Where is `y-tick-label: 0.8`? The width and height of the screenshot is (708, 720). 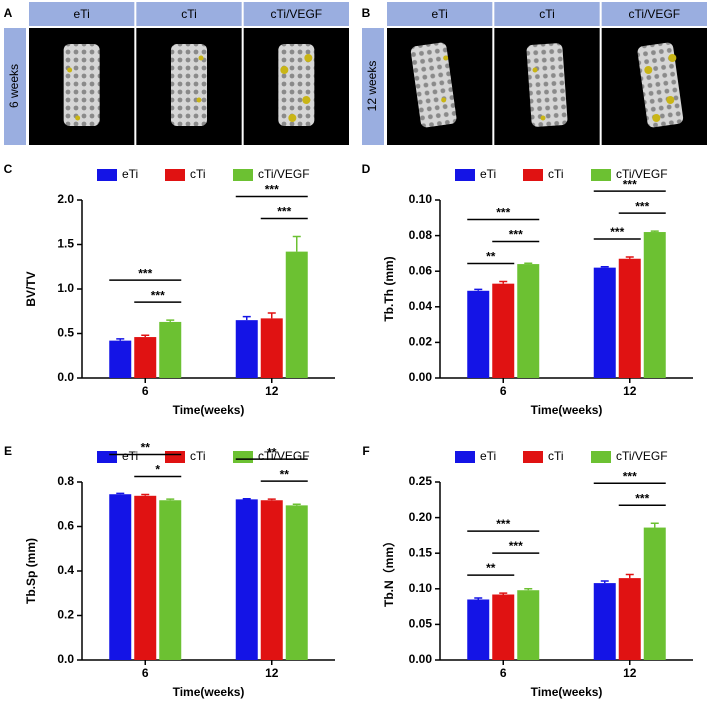
y-tick-label: 0.8 is located at coordinates (65, 481).